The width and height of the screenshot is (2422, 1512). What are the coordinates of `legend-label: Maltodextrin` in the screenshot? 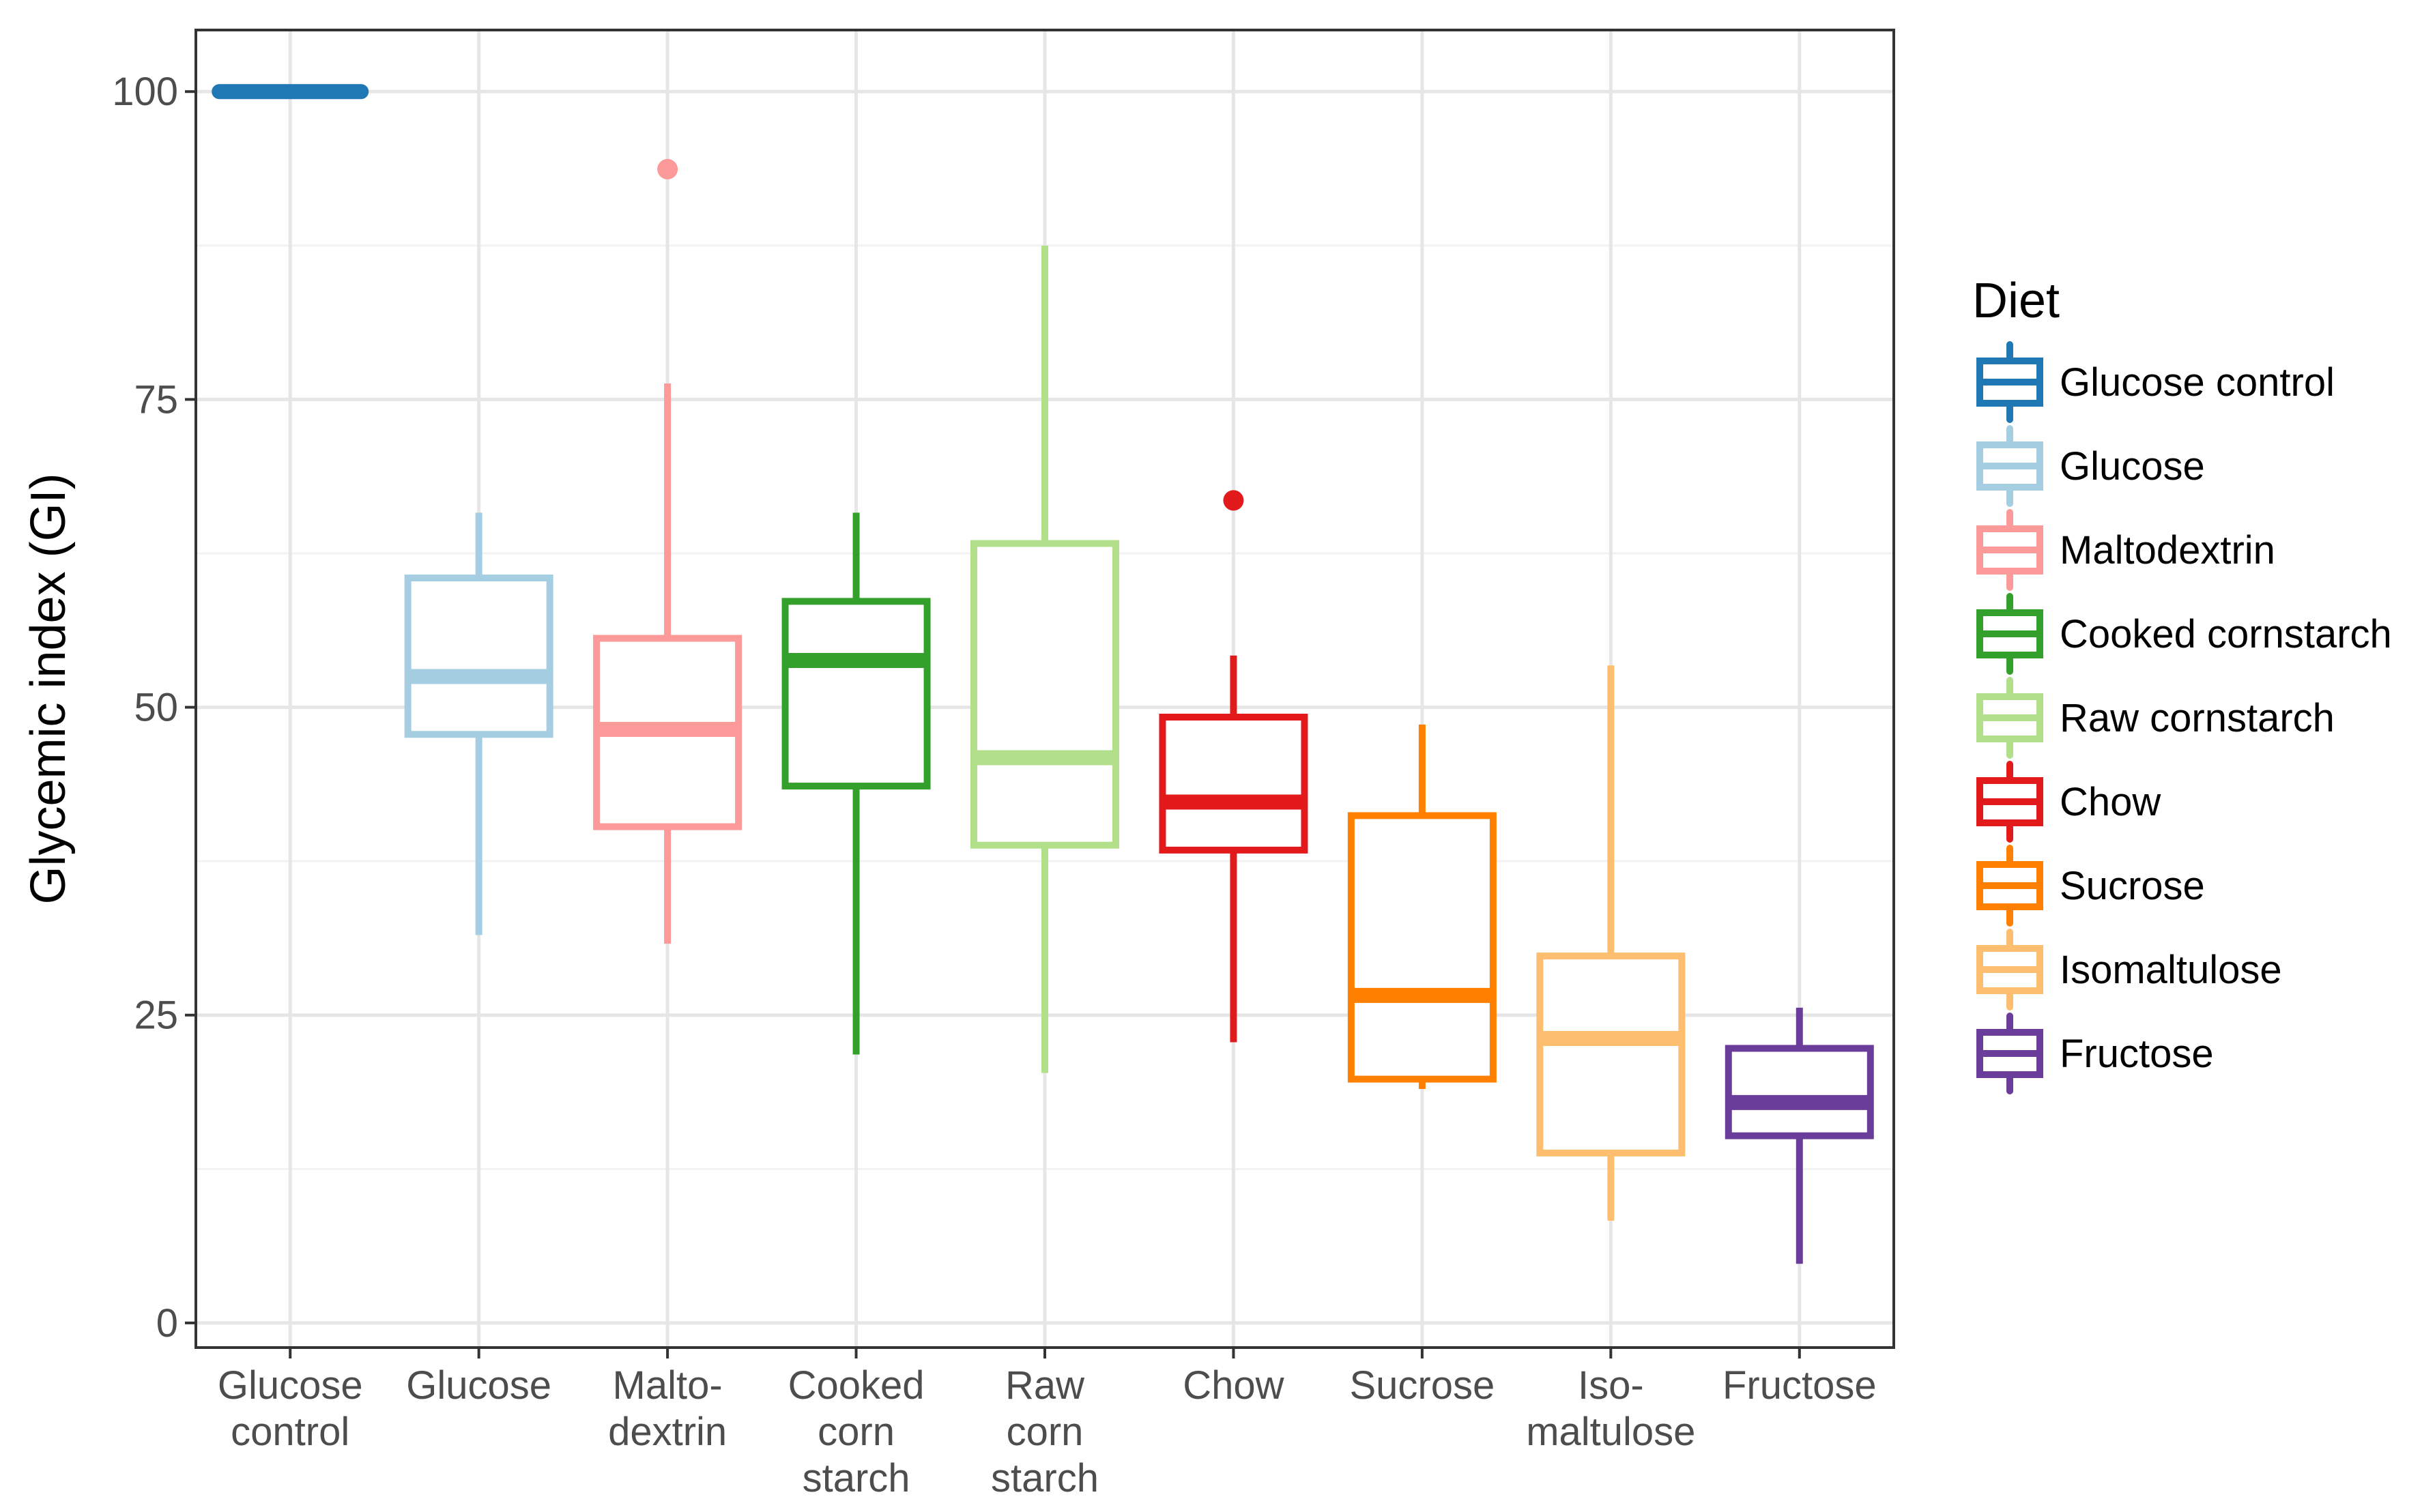 It's located at (2167, 550).